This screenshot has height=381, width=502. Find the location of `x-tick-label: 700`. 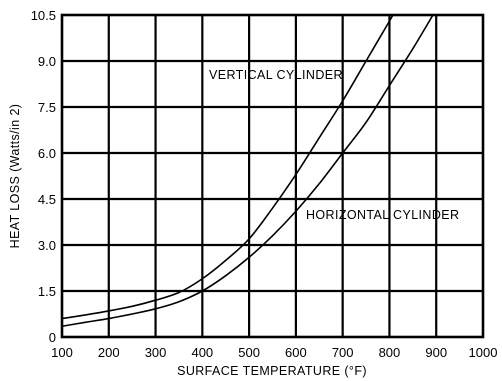

x-tick-label: 700 is located at coordinates (343, 352).